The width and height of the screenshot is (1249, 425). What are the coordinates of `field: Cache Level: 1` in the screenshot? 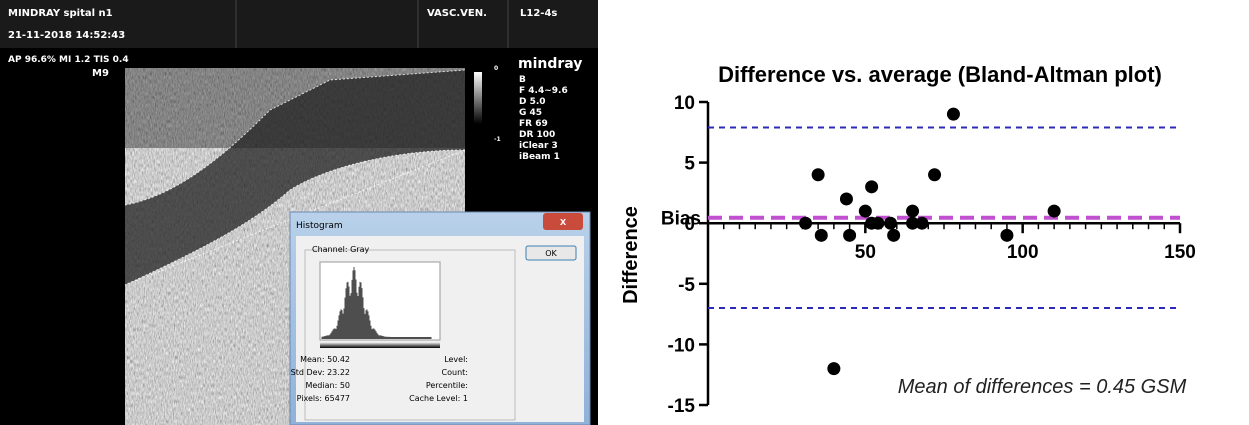 It's located at (438, 398).